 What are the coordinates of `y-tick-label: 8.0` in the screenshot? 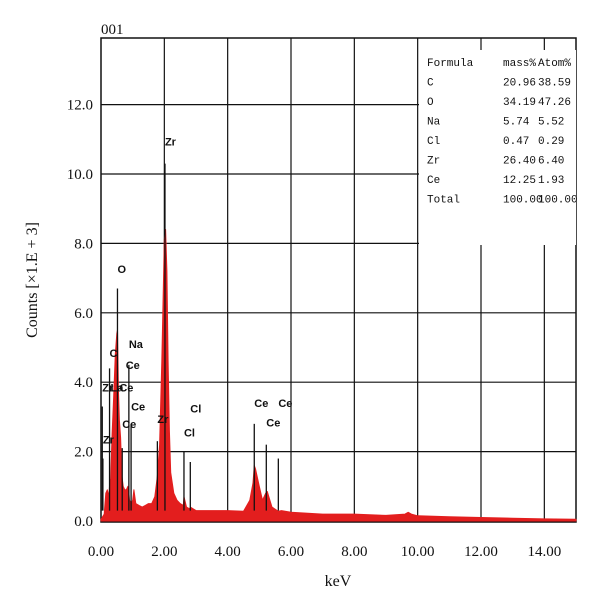 It's located at (83, 244).